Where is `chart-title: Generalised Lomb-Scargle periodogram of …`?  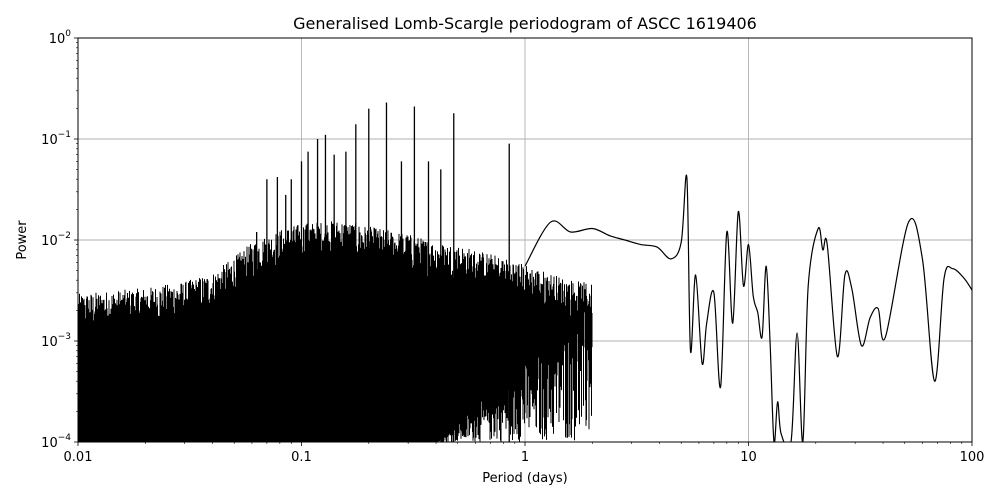 chart-title: Generalised Lomb-Scargle periodogram of … is located at coordinates (525, 23).